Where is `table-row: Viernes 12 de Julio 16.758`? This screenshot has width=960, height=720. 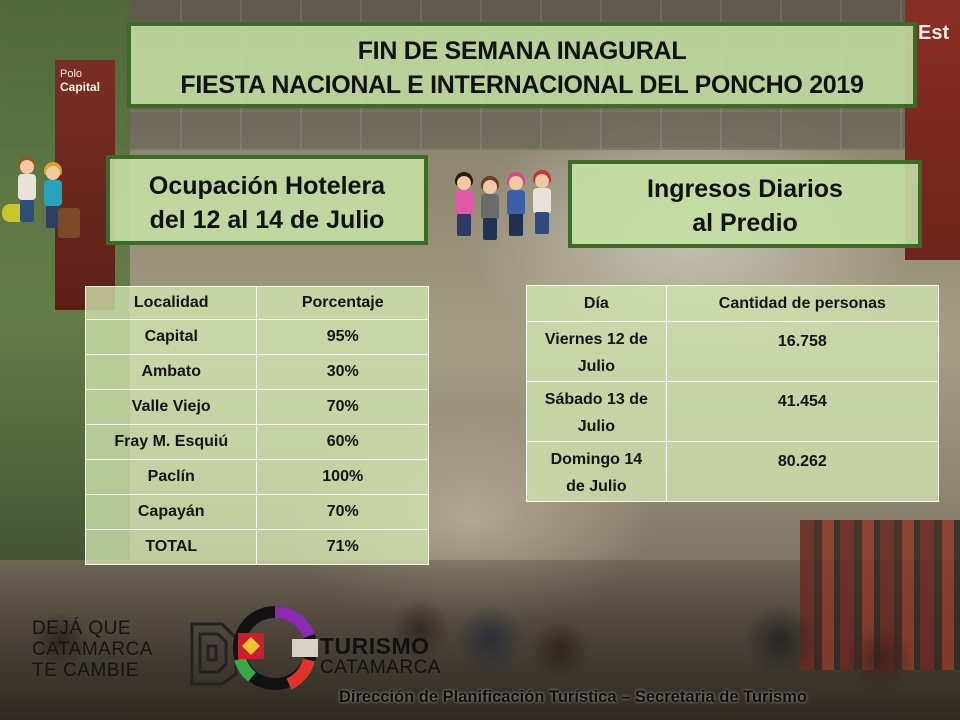 table-row: Viernes 12 de Julio 16.758 is located at coordinates (733, 351).